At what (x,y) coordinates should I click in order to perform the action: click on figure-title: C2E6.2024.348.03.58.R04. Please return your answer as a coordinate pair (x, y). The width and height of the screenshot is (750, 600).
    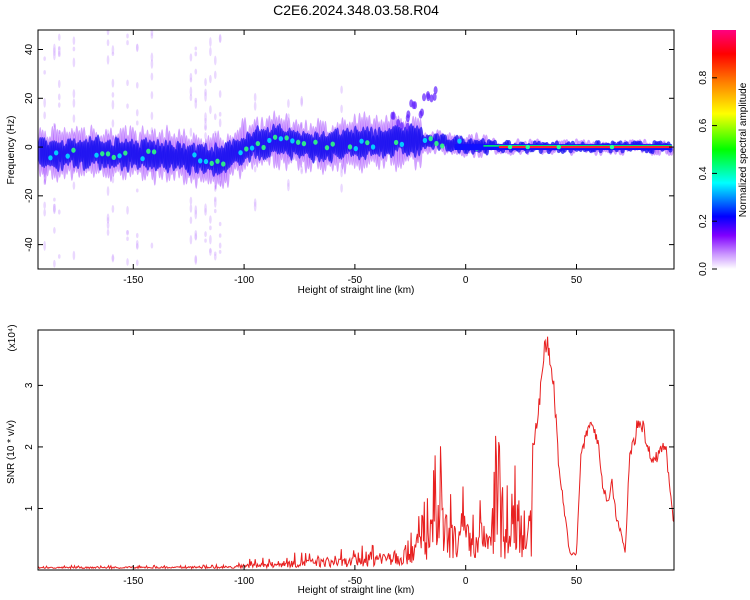
    Looking at the image, I should click on (356, 10).